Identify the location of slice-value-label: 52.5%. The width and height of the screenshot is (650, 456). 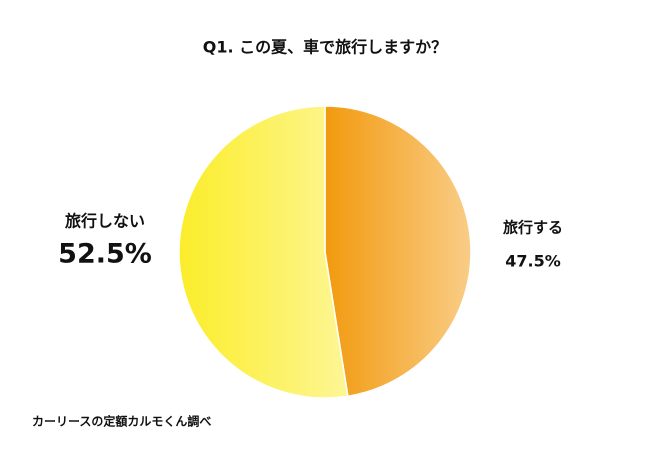
(105, 254).